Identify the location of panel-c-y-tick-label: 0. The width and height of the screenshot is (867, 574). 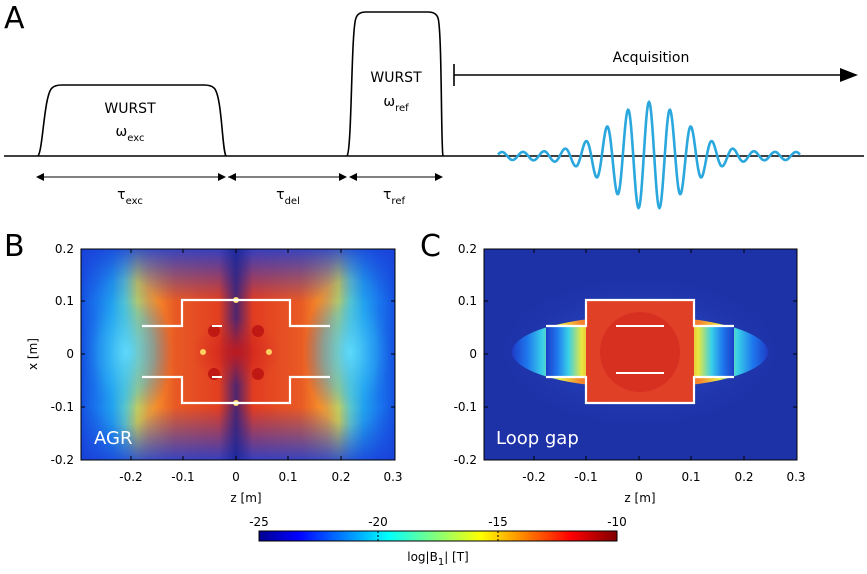
(473, 354).